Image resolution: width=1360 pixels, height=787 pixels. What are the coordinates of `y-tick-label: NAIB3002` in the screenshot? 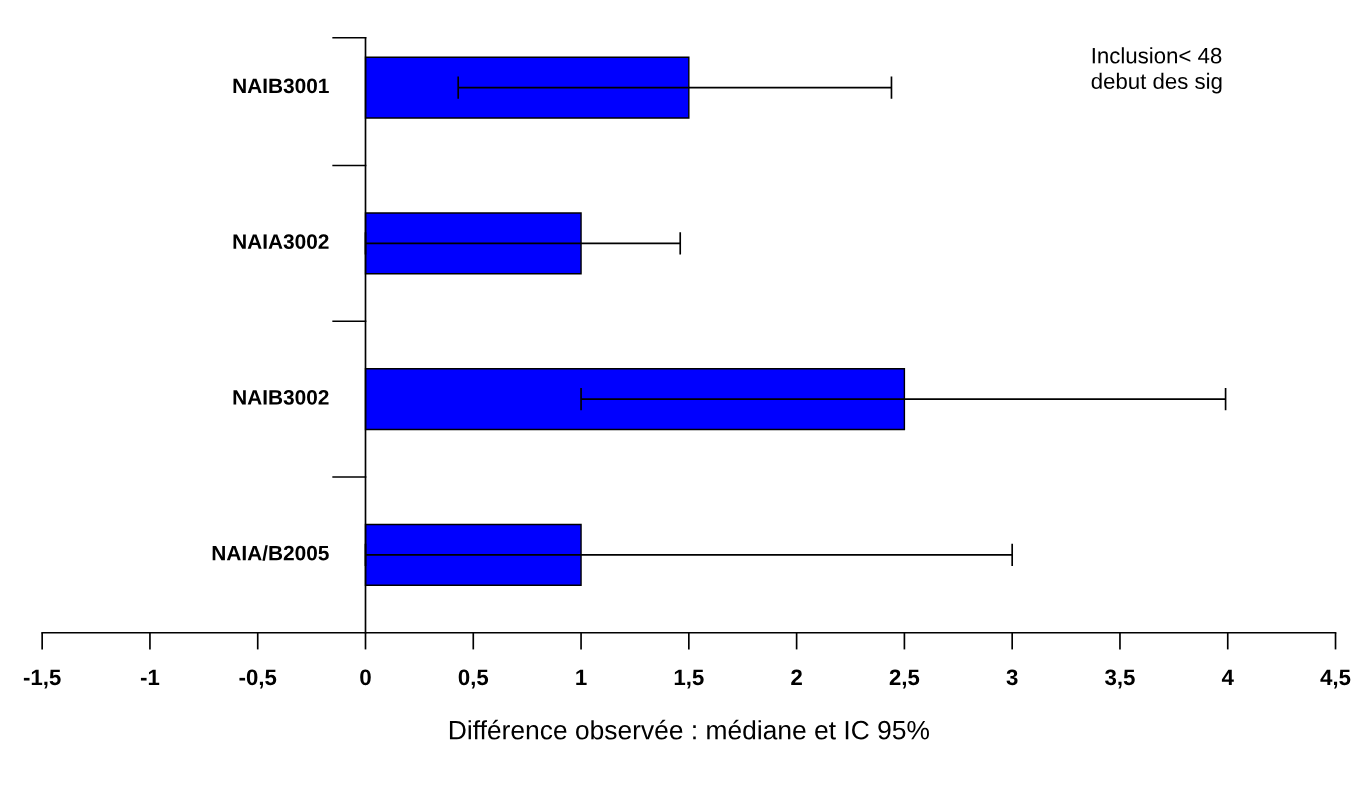 It's located at (281, 397).